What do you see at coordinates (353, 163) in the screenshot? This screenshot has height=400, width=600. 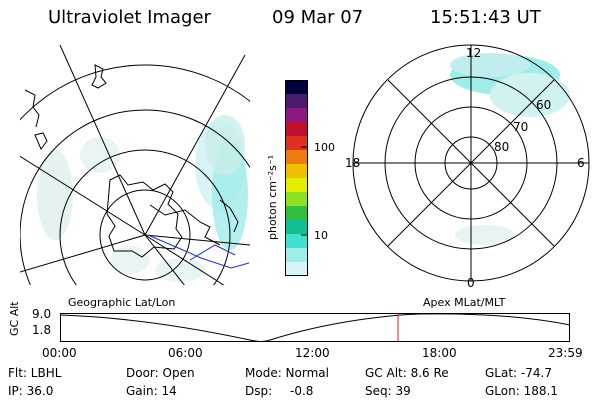 I see `mlt-label-18: 18` at bounding box center [353, 163].